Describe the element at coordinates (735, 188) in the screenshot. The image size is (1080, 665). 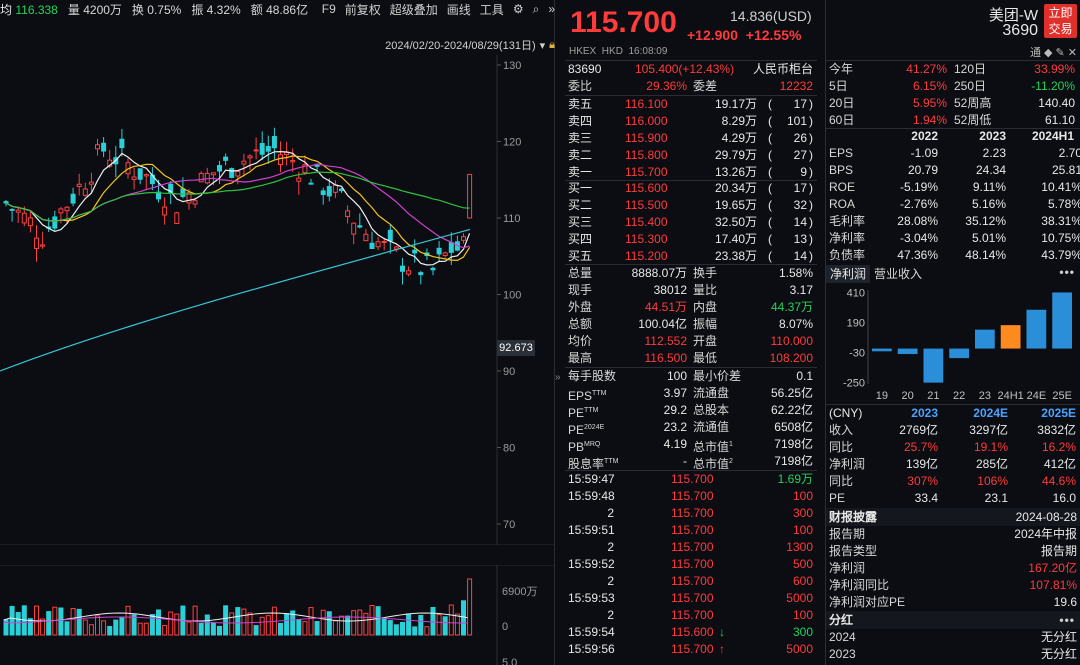
I see `level-volume: 20.34万` at that location.